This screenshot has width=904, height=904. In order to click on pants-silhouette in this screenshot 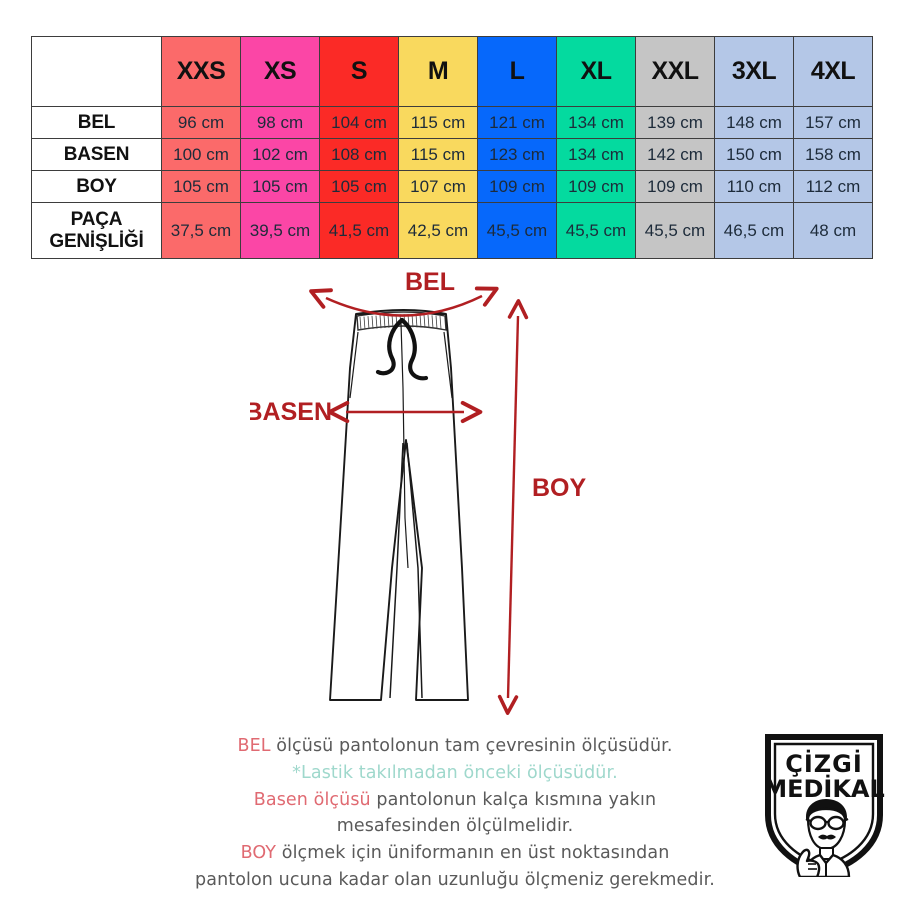, I will do `click(399, 507)`.